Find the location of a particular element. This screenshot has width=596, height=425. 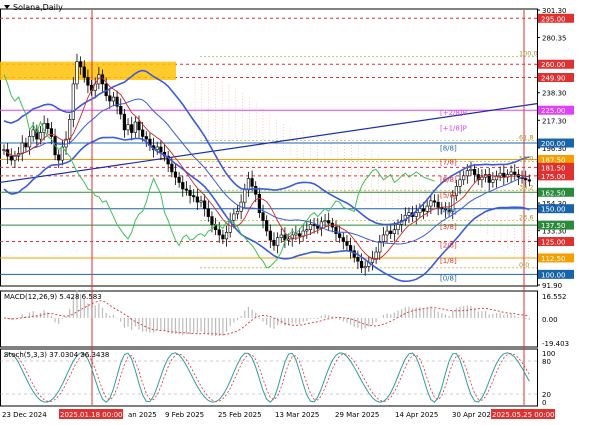

time-badge is located at coordinates (91, 414).